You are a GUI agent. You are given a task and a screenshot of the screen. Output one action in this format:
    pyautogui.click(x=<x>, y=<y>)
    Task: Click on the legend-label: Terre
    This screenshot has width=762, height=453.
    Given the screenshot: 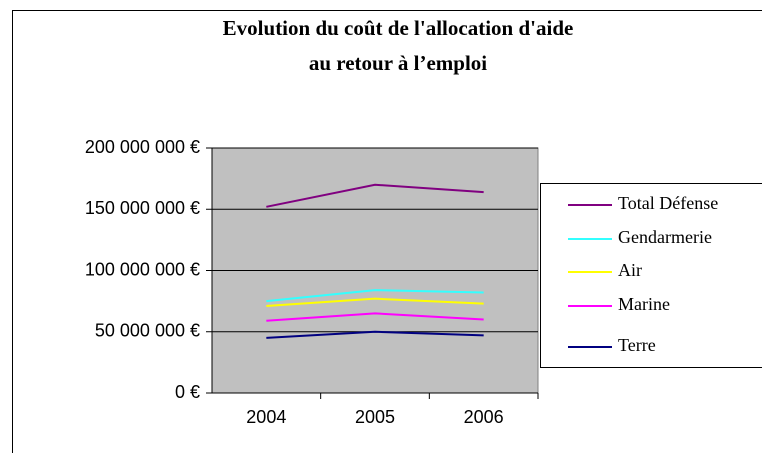 What is the action you would take?
    pyautogui.click(x=637, y=345)
    